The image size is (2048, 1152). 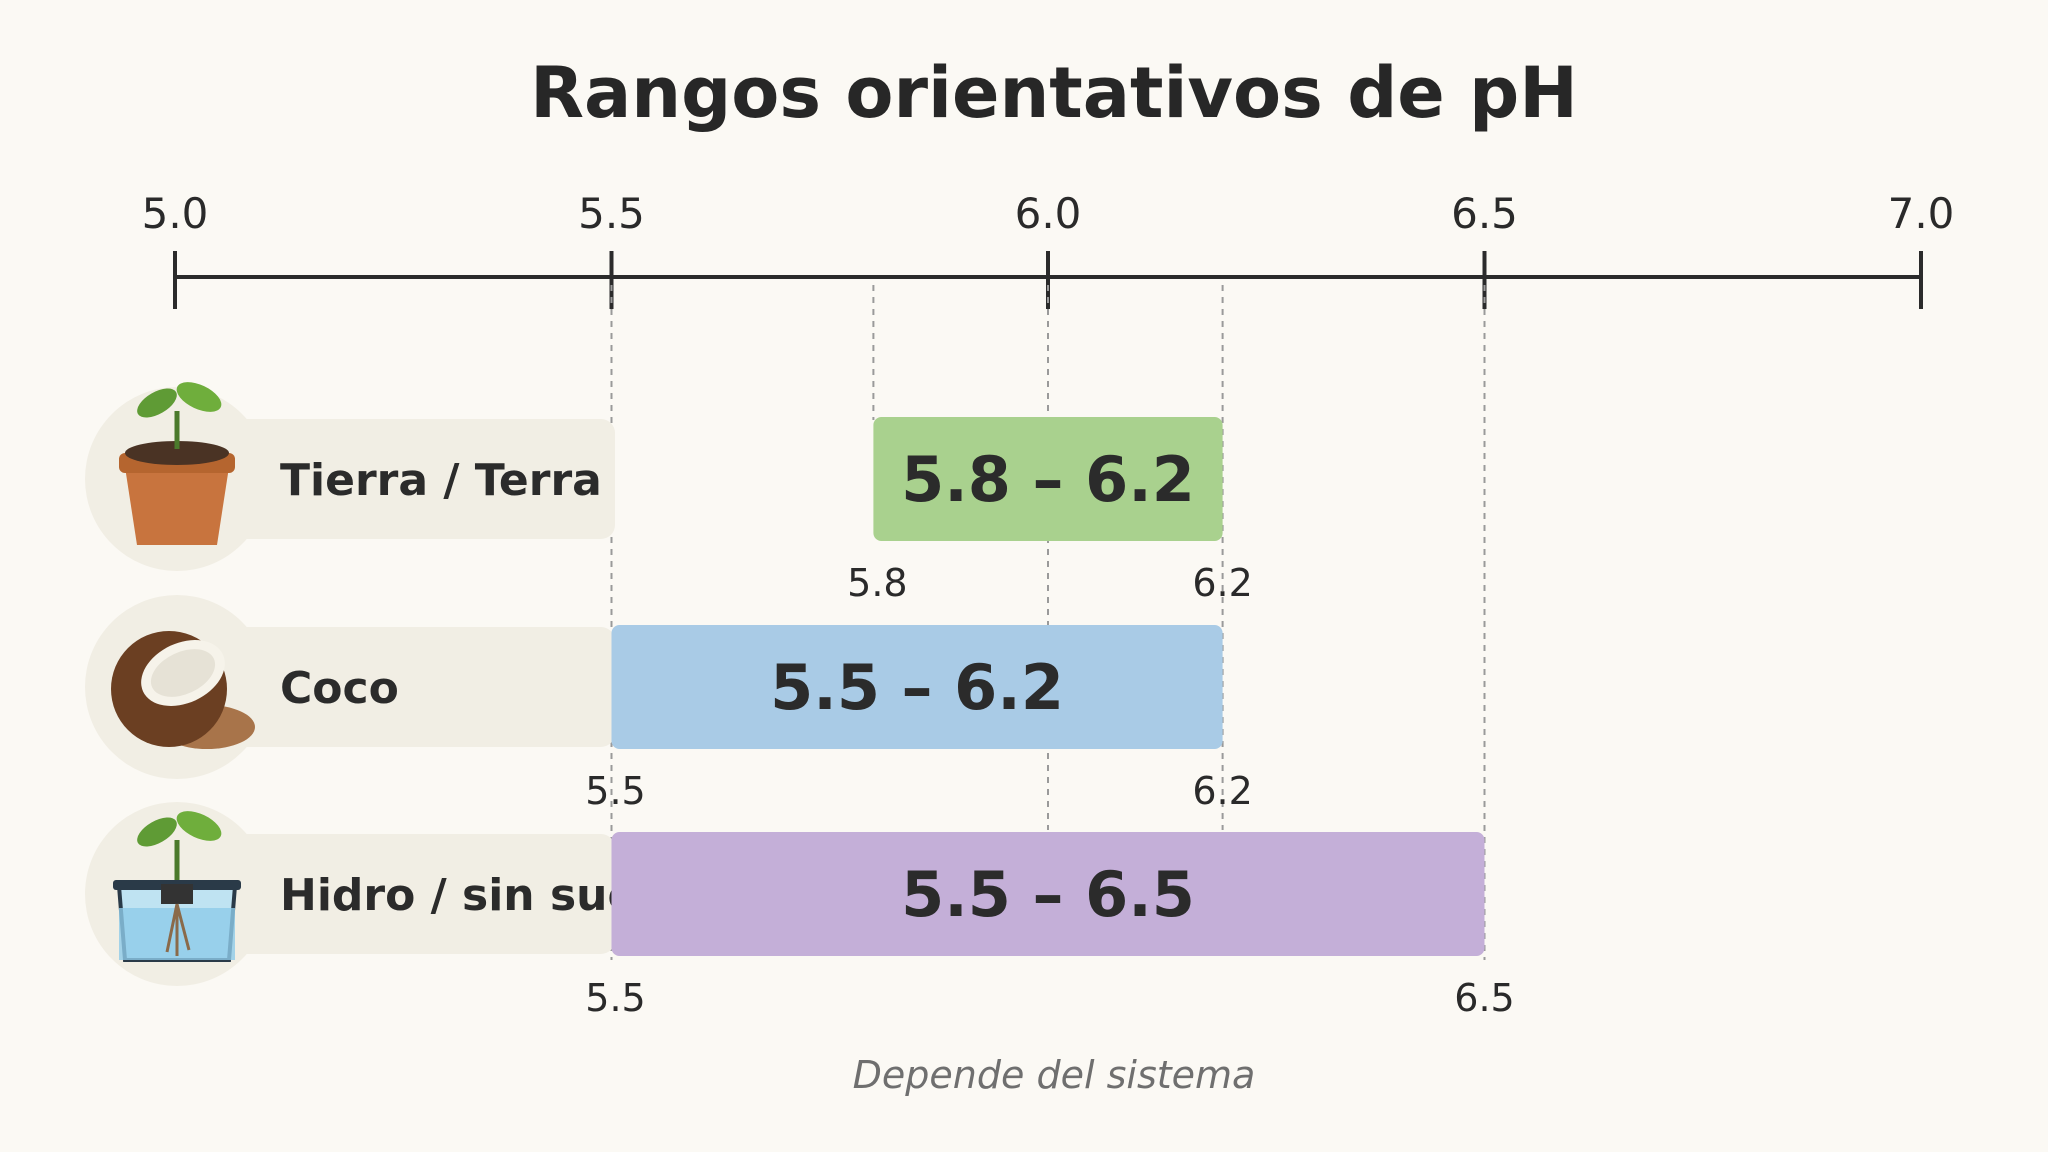 I want to click on range-bar-label: 5.5 – 6.5, so click(x=1048, y=894).